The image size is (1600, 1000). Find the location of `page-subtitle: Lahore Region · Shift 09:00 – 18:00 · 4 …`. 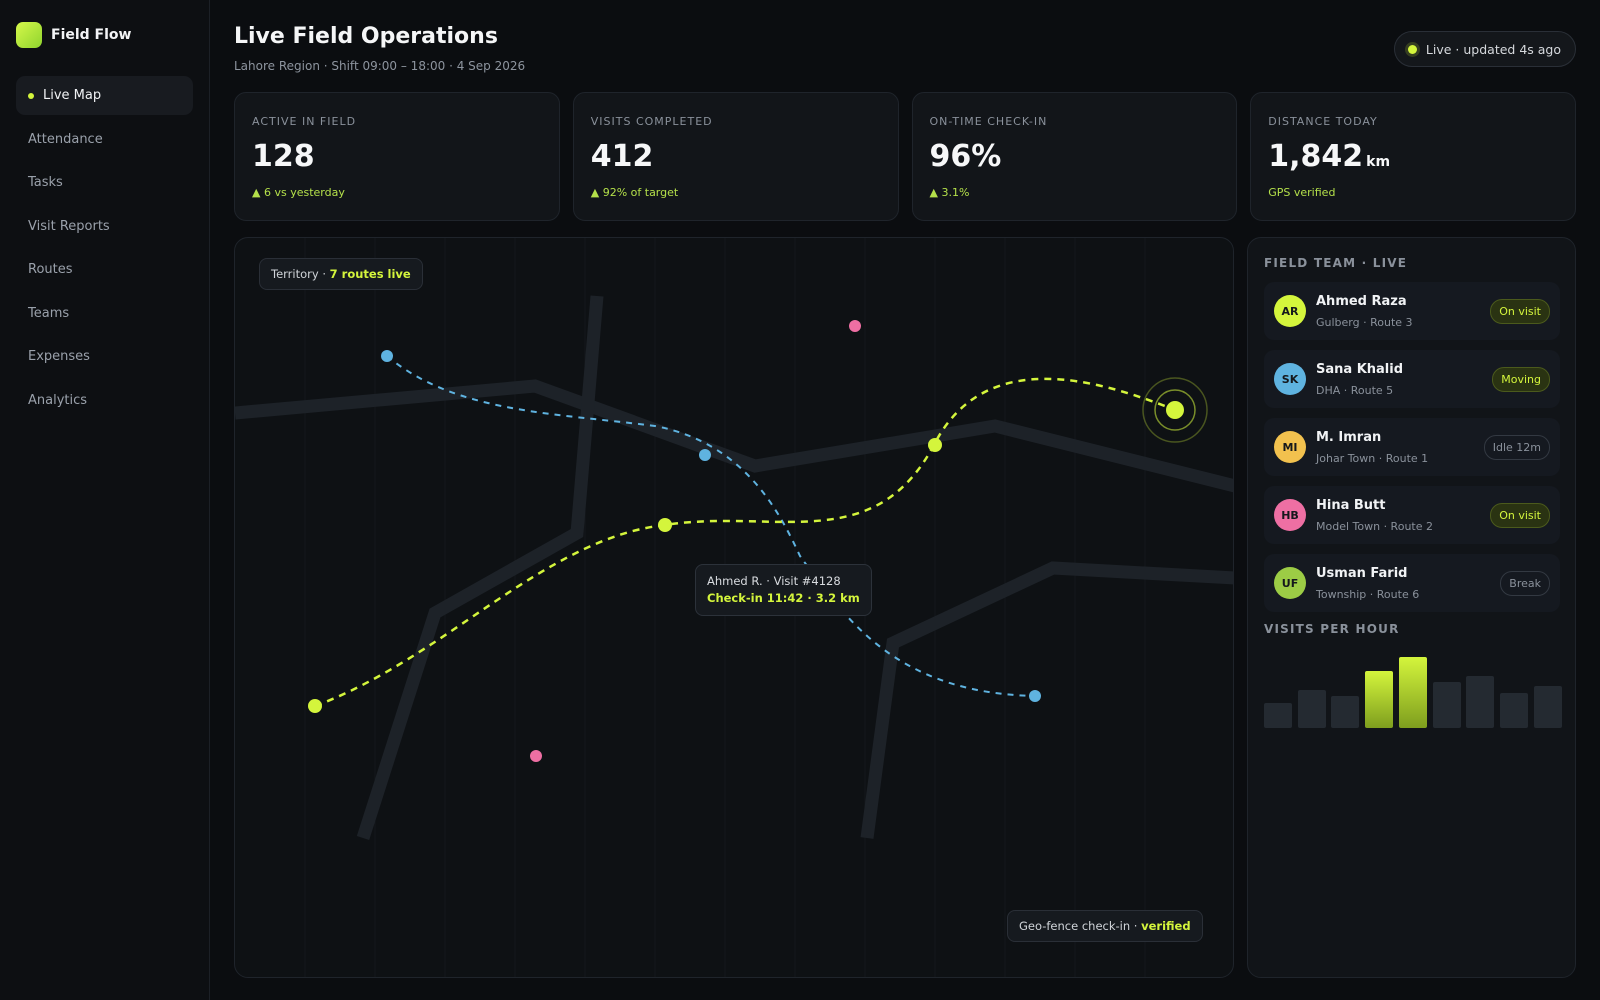

page-subtitle: Lahore Region · Shift 09:00 – 18:00 · 4 … is located at coordinates (380, 66).